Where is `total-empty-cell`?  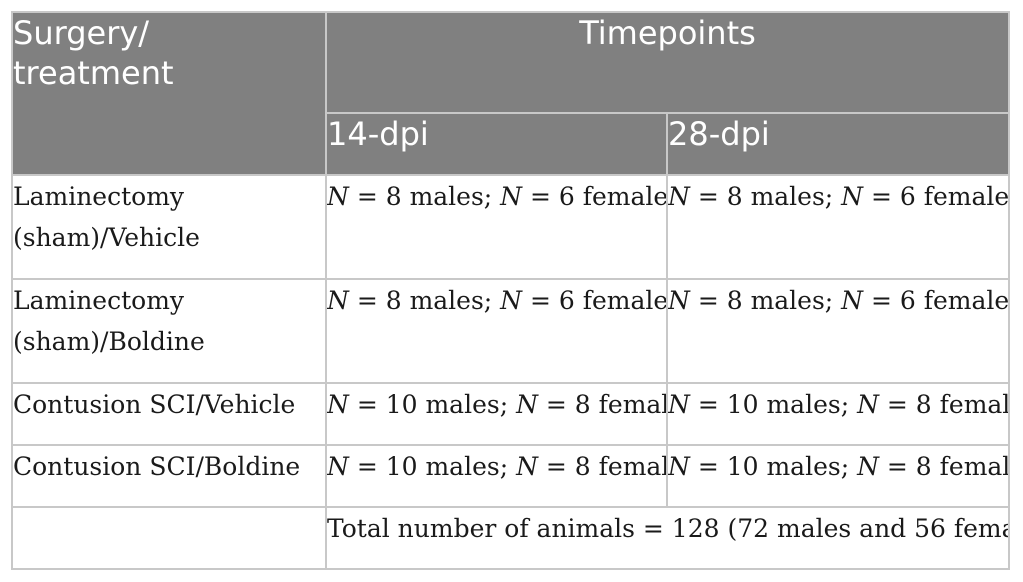
total-empty-cell is located at coordinates (169, 538).